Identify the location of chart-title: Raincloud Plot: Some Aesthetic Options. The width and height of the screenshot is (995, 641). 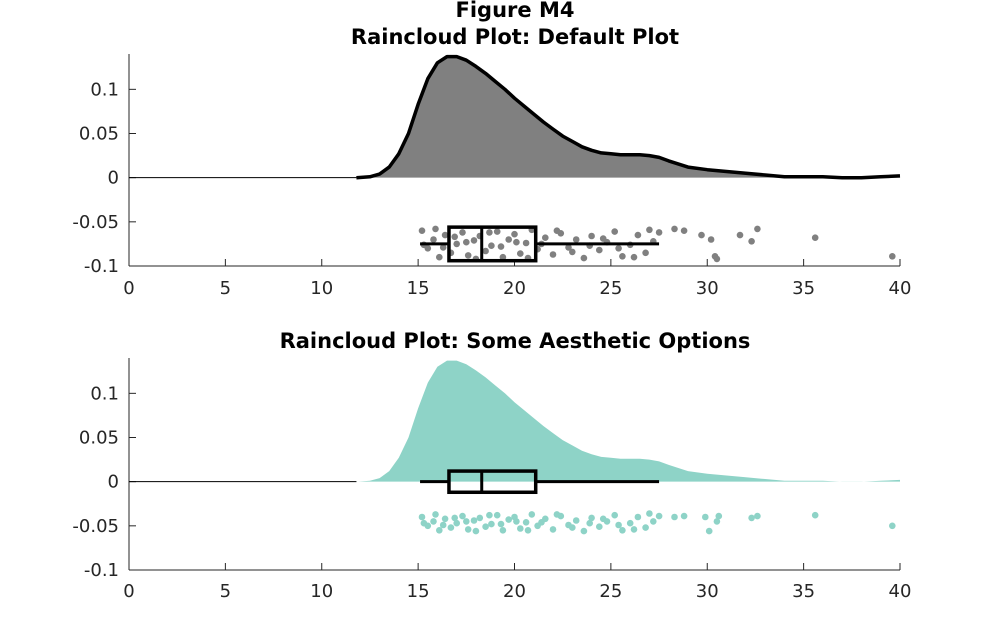
(515, 341).